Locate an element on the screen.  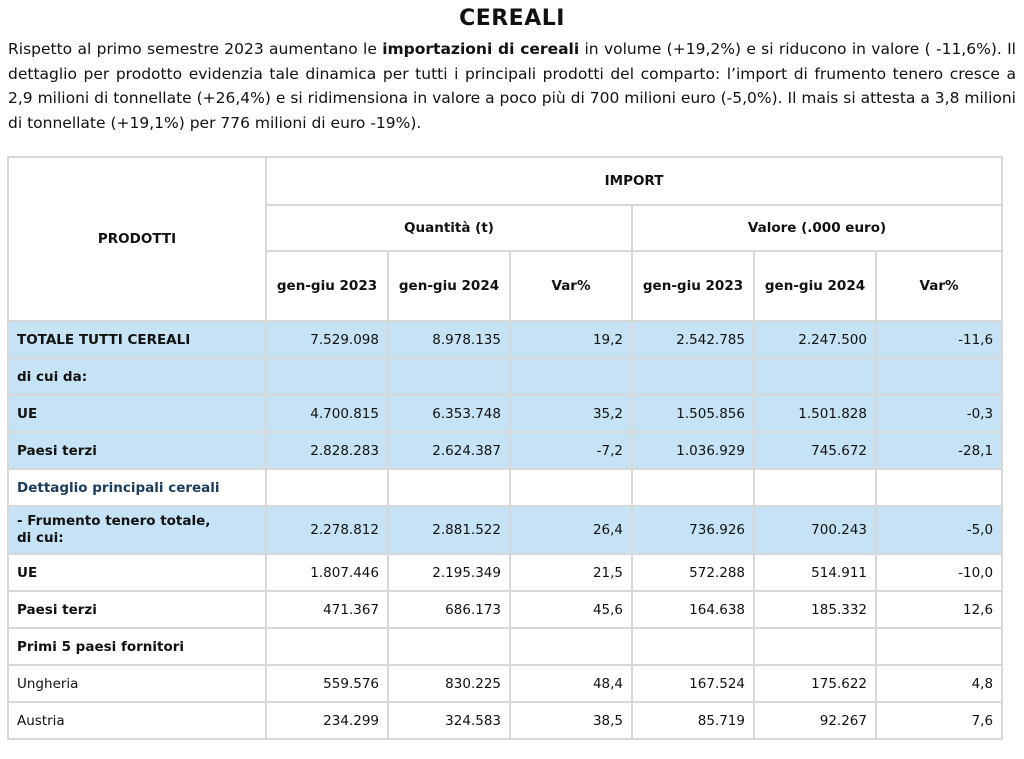
cell-value: 4,8 is located at coordinates (939, 683).